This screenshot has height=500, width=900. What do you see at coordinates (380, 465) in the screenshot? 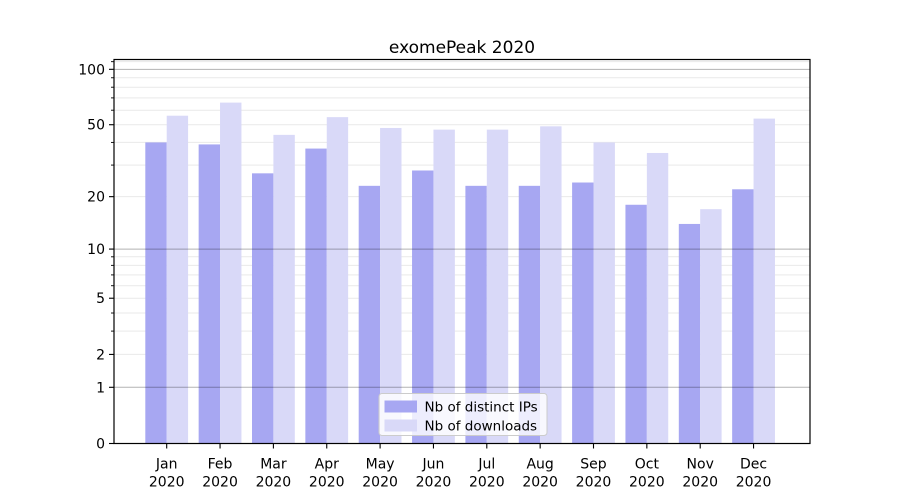
I see `x-tick-label-month: May` at bounding box center [380, 465].